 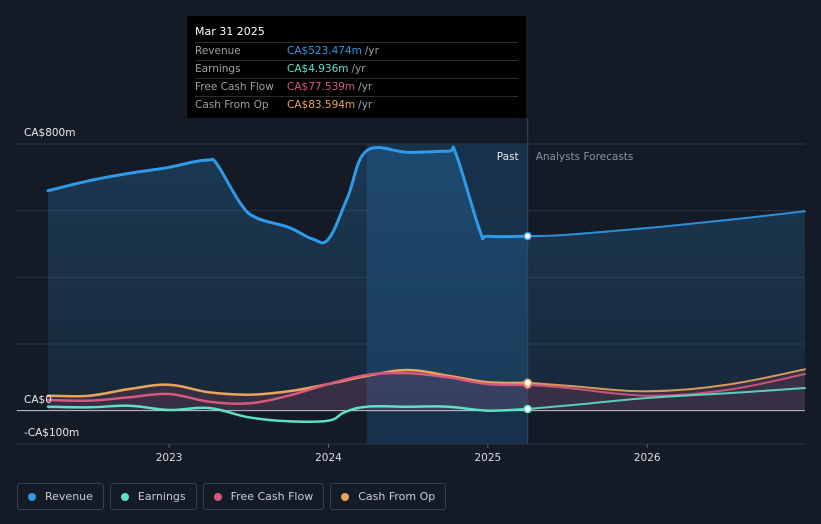 What do you see at coordinates (124, 496) in the screenshot?
I see `earnings-dot-icon` at bounding box center [124, 496].